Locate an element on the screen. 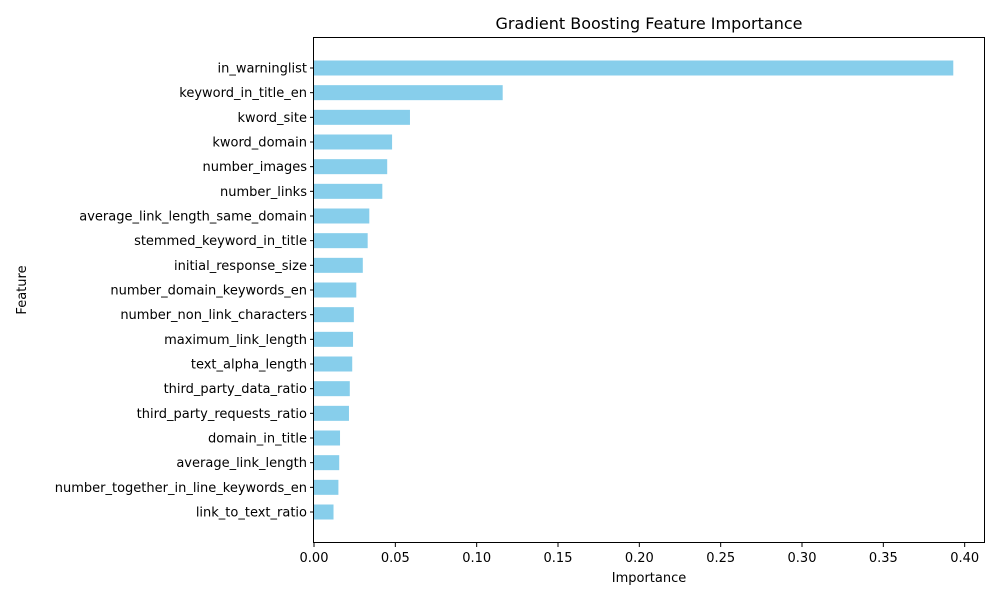 Image resolution: width=1000 pixels, height=600 pixels. y-tick-label: kword_site is located at coordinates (272, 118).